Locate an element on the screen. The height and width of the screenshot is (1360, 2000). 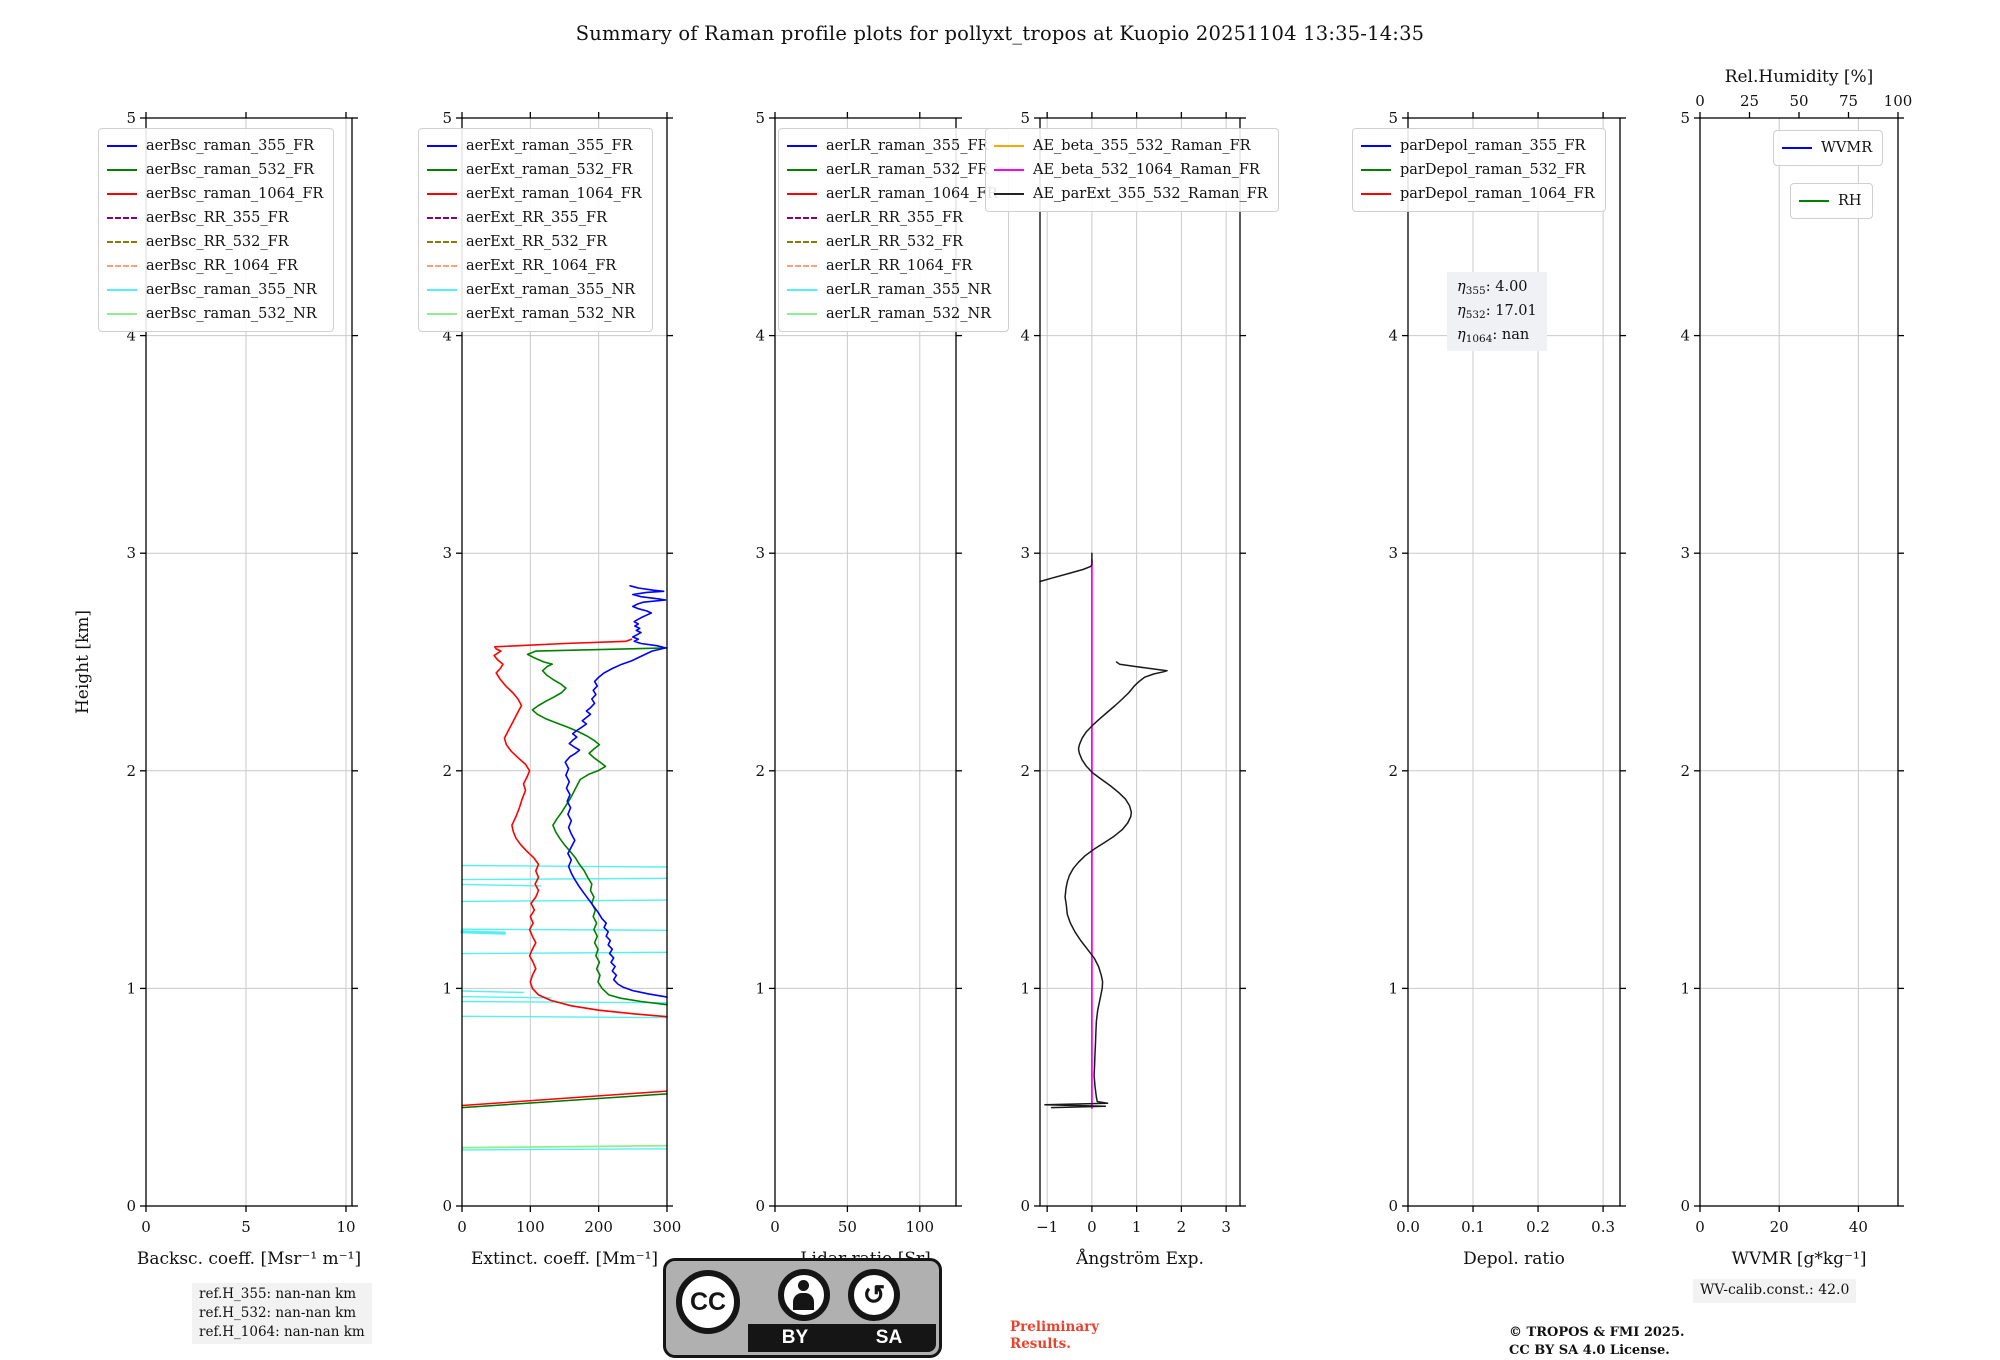
legend-label: aerBsc_RR_1064_FR is located at coordinates (222, 266).